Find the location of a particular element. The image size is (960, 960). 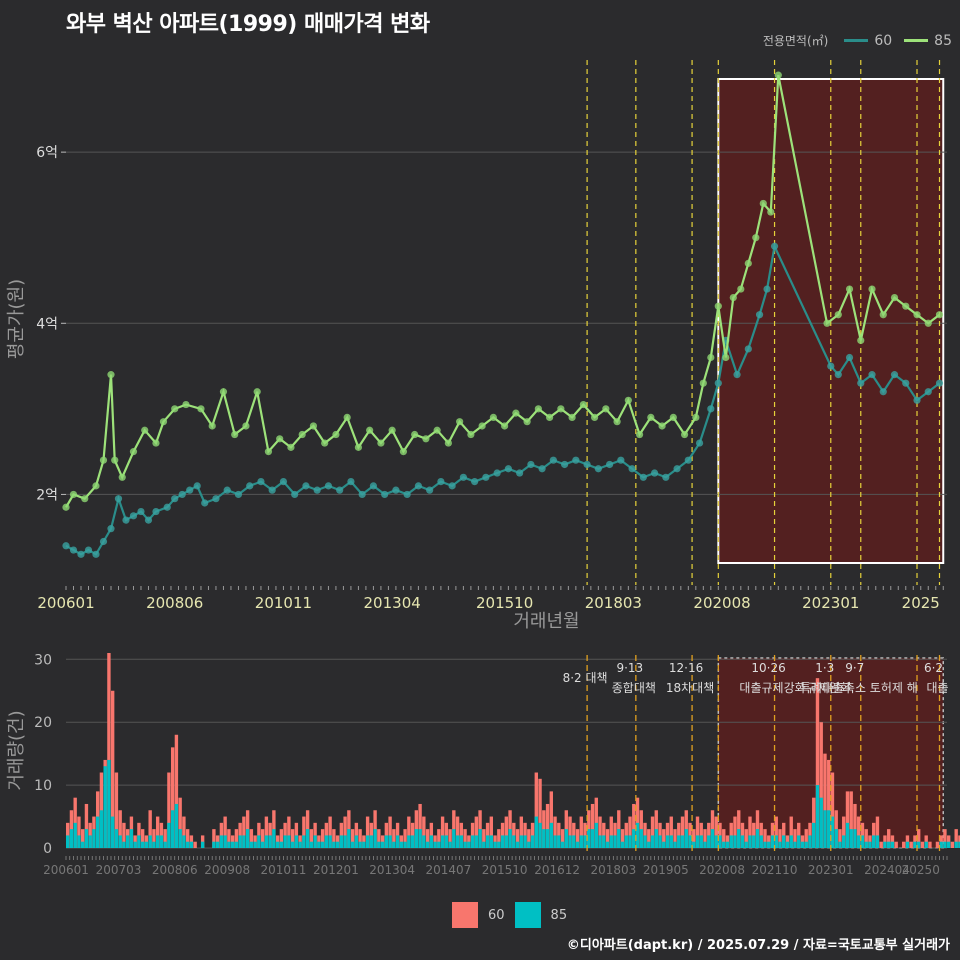

x-tick-label-bottom: 201905 is located at coordinates (666, 870).